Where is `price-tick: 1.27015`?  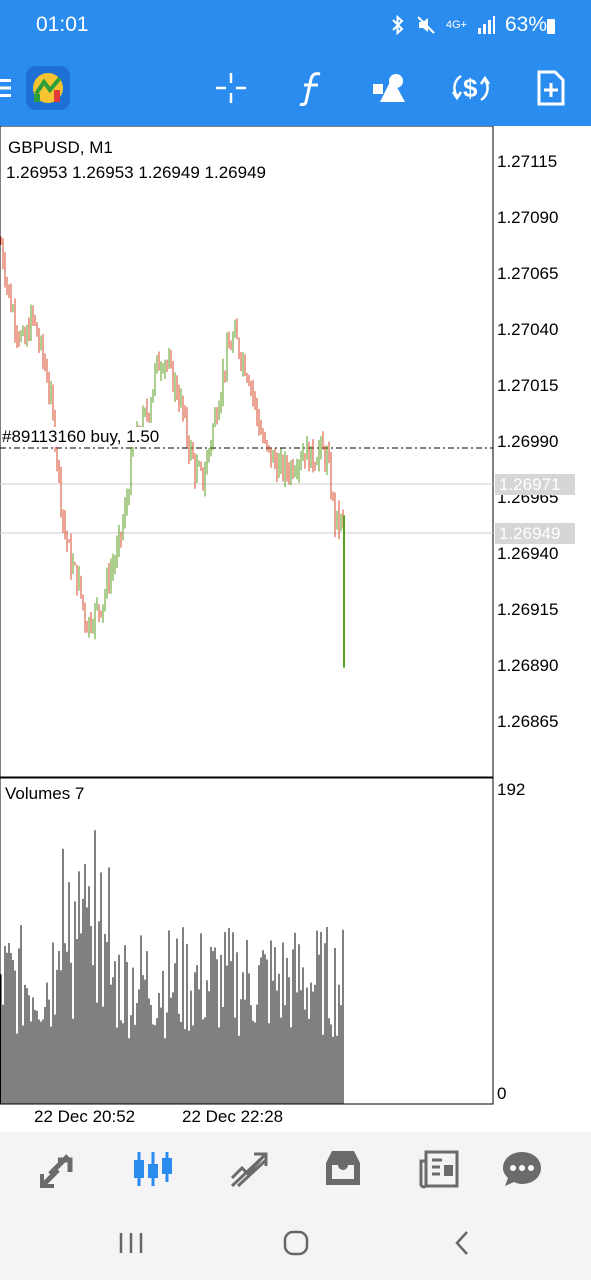
price-tick: 1.27015 is located at coordinates (528, 385).